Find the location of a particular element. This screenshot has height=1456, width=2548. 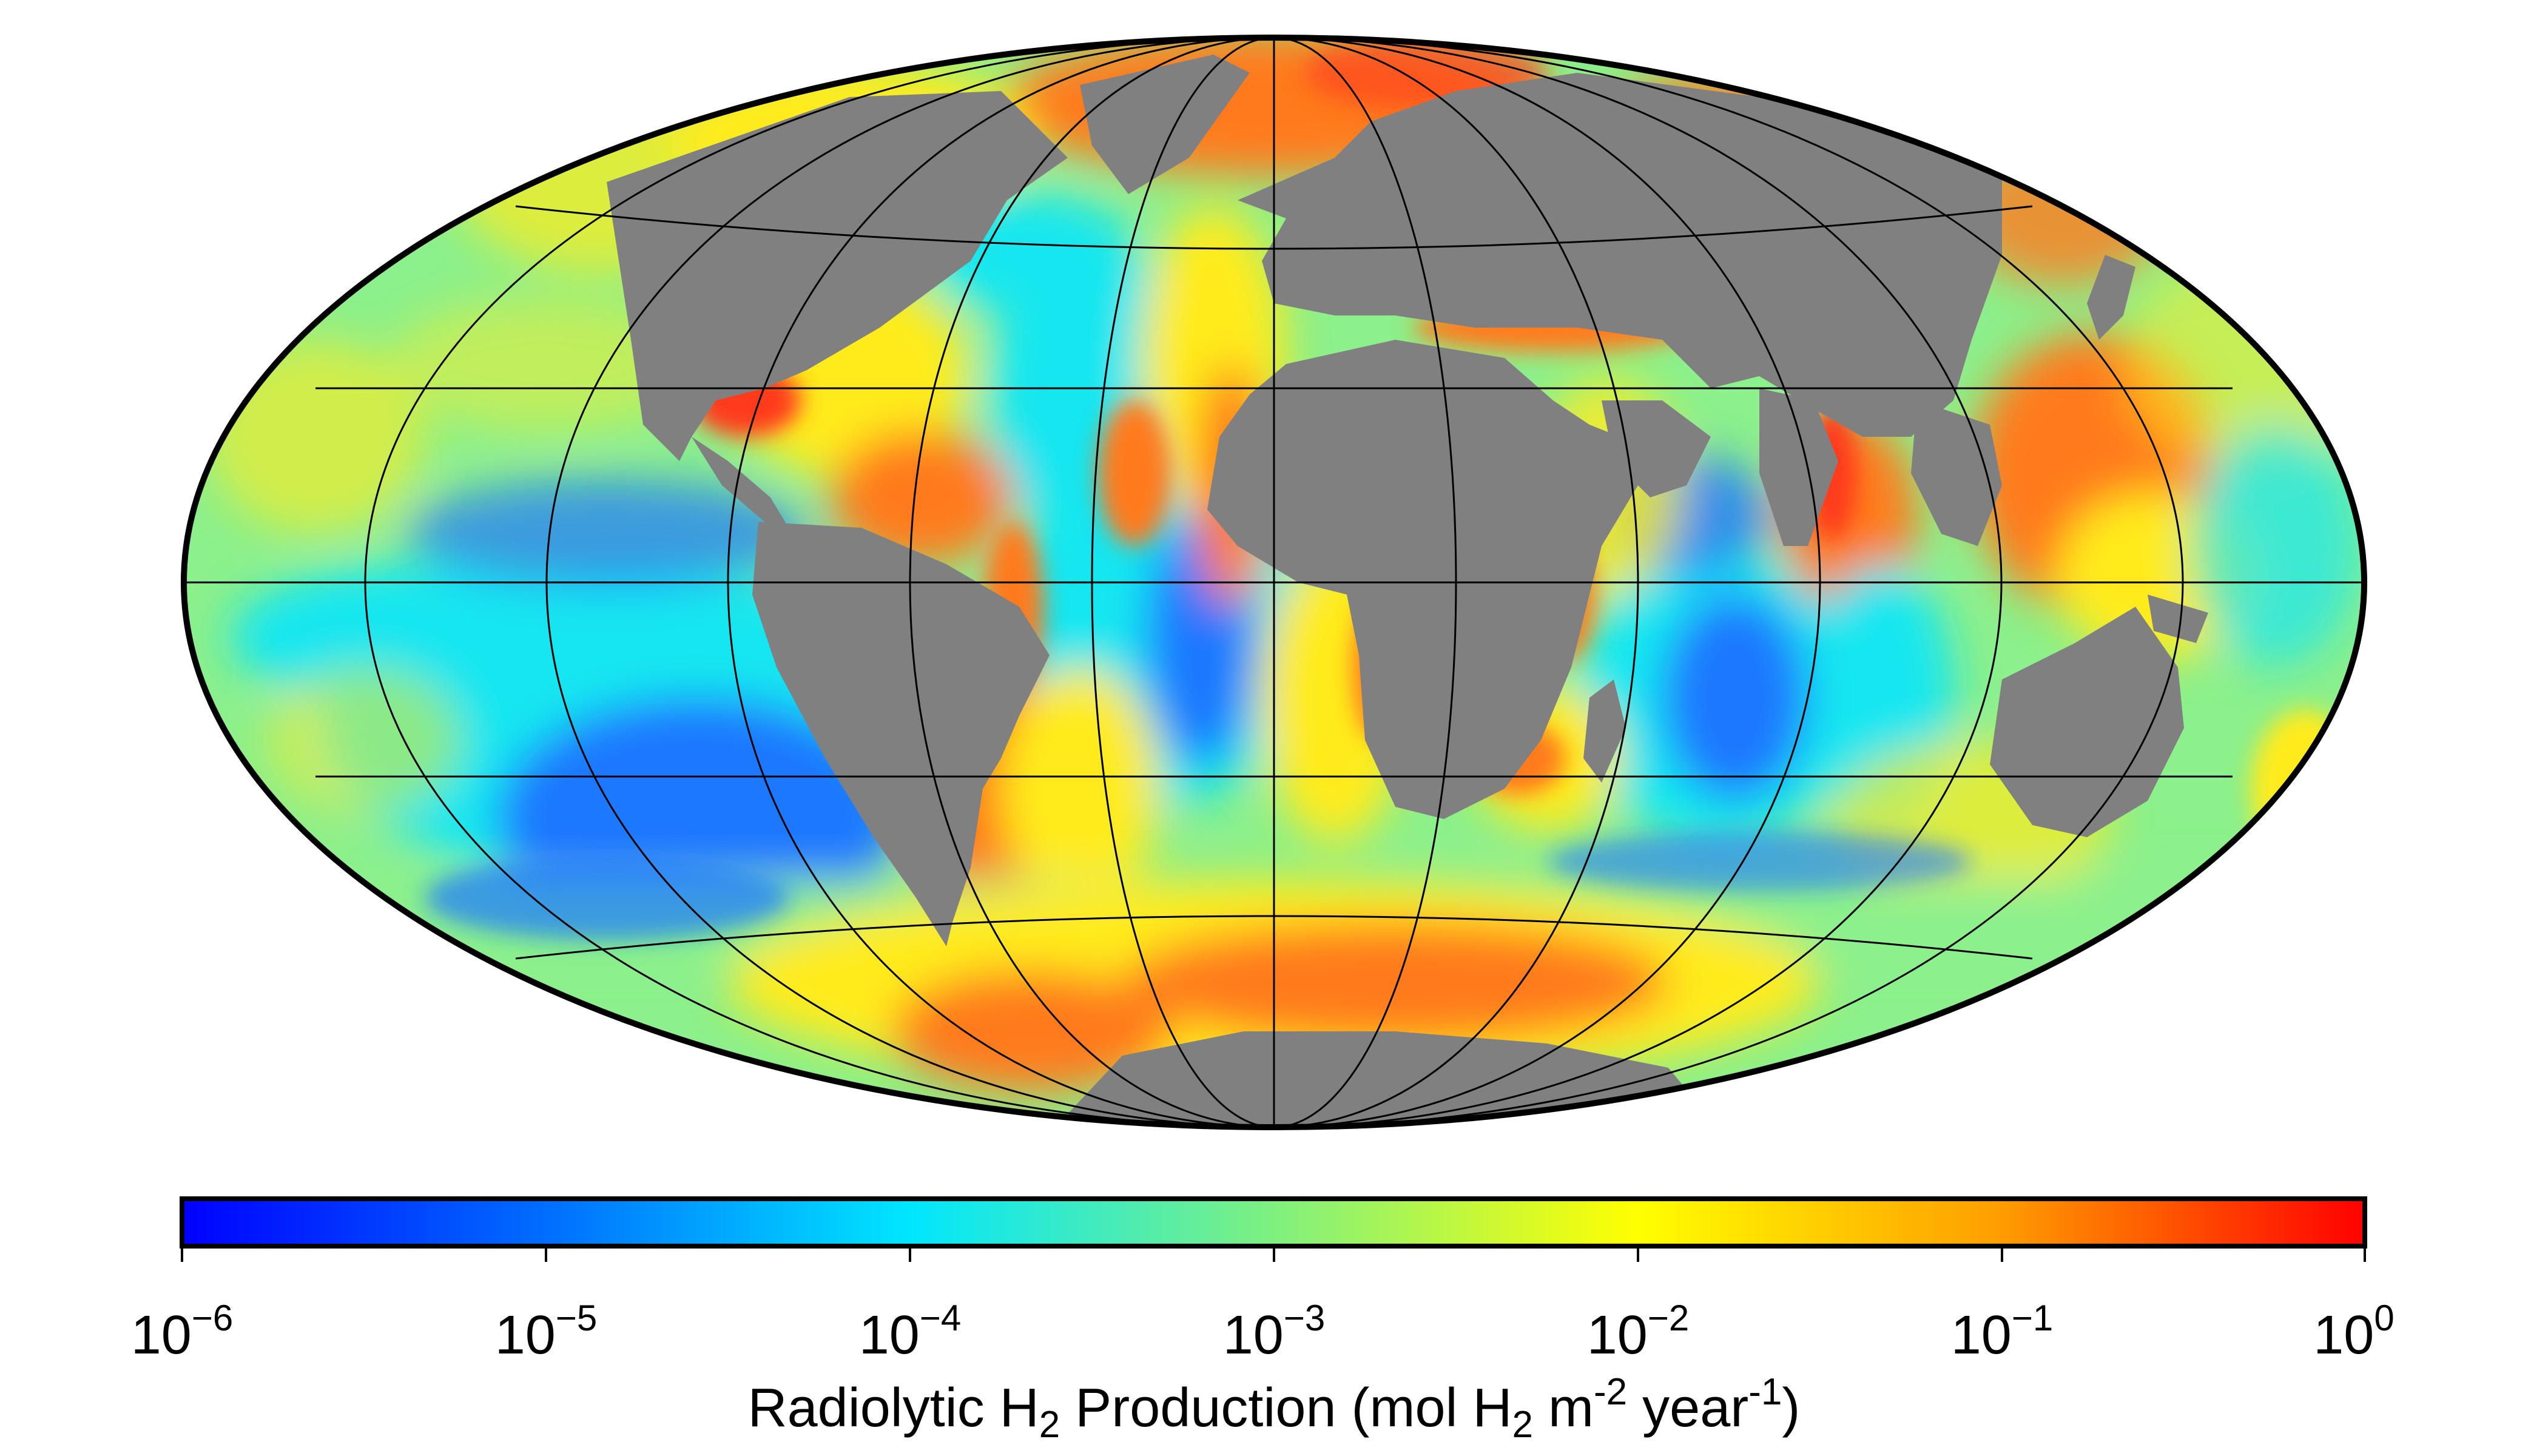

land-greenland is located at coordinates (1165, 124).